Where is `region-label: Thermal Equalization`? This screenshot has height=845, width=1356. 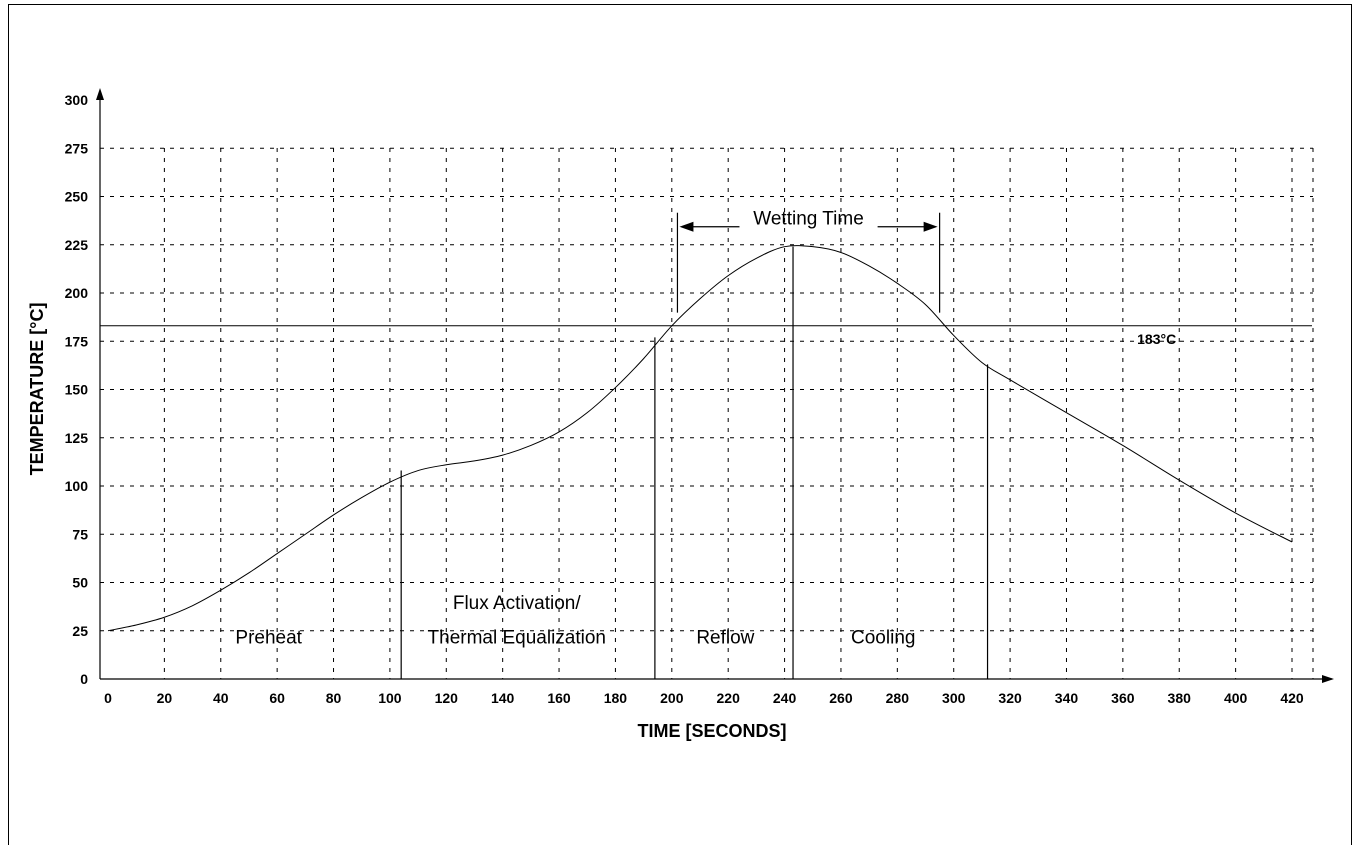
region-label: Thermal Equalization is located at coordinates (517, 638).